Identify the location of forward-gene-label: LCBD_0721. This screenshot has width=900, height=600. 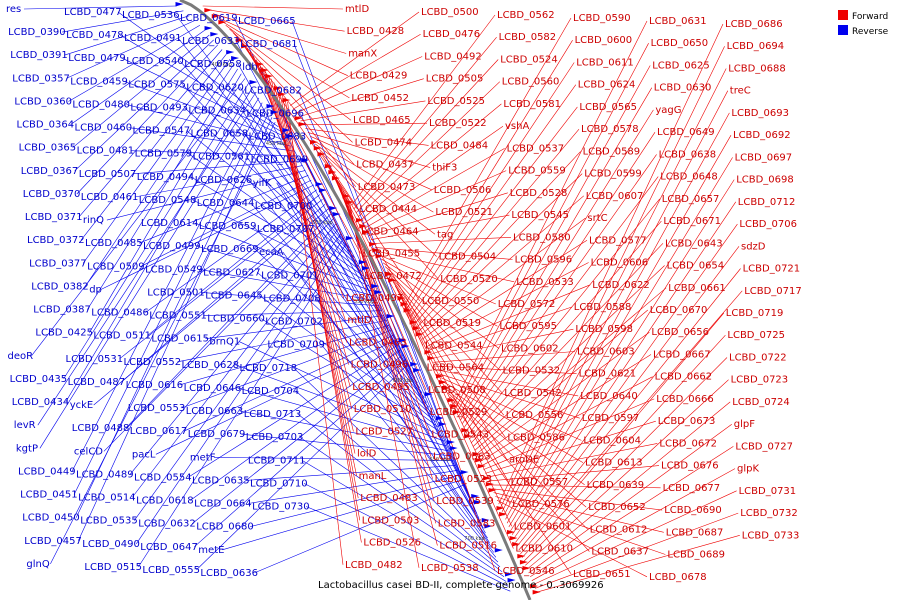
(772, 269).